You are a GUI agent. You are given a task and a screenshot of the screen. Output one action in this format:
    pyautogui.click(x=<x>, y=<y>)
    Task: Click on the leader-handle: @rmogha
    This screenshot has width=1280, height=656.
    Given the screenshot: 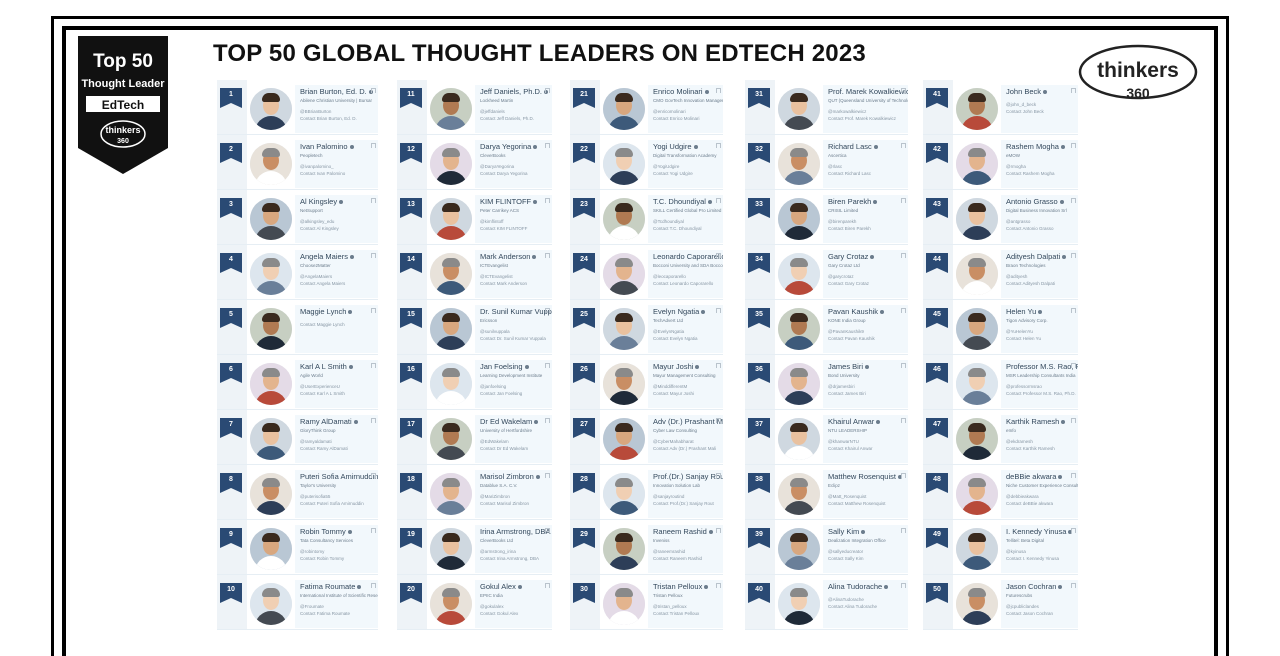 What is the action you would take?
    pyautogui.click(x=1016, y=166)
    